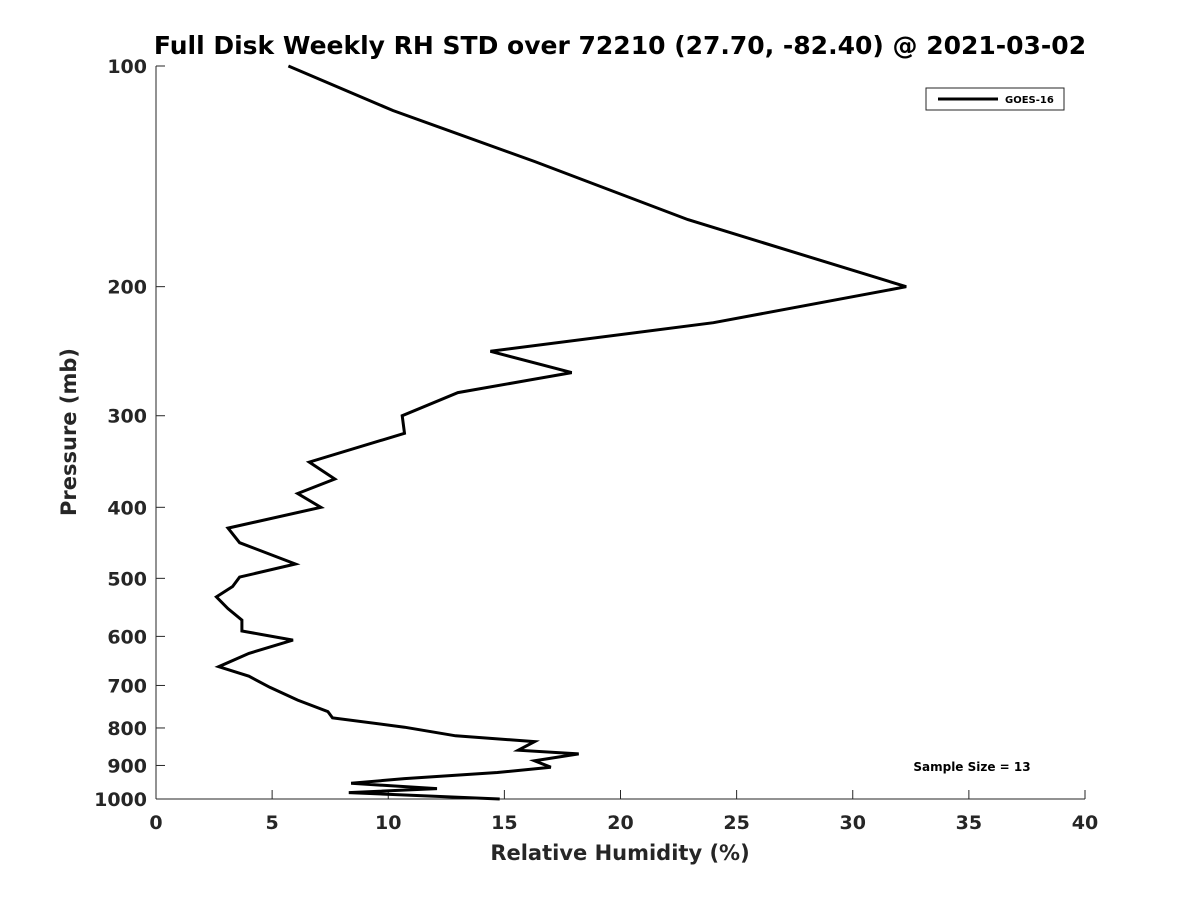  I want to click on y-tick-label: 800, so click(127, 729).